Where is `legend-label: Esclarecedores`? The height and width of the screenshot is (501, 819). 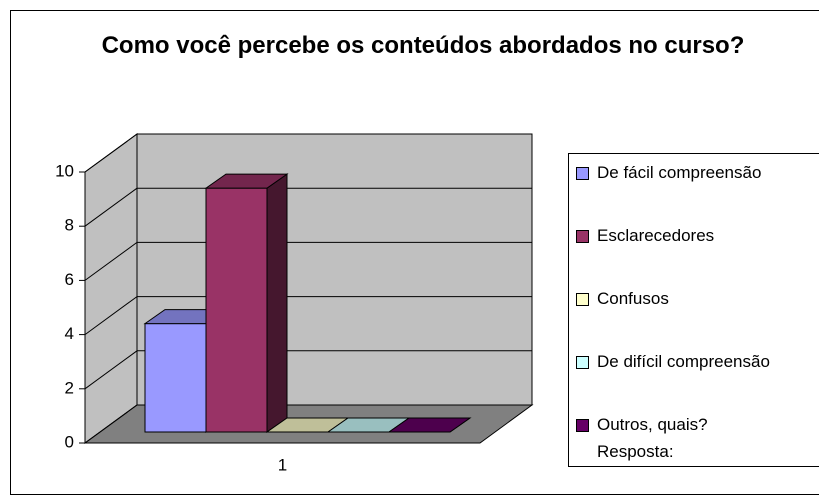 legend-label: Esclarecedores is located at coordinates (656, 235).